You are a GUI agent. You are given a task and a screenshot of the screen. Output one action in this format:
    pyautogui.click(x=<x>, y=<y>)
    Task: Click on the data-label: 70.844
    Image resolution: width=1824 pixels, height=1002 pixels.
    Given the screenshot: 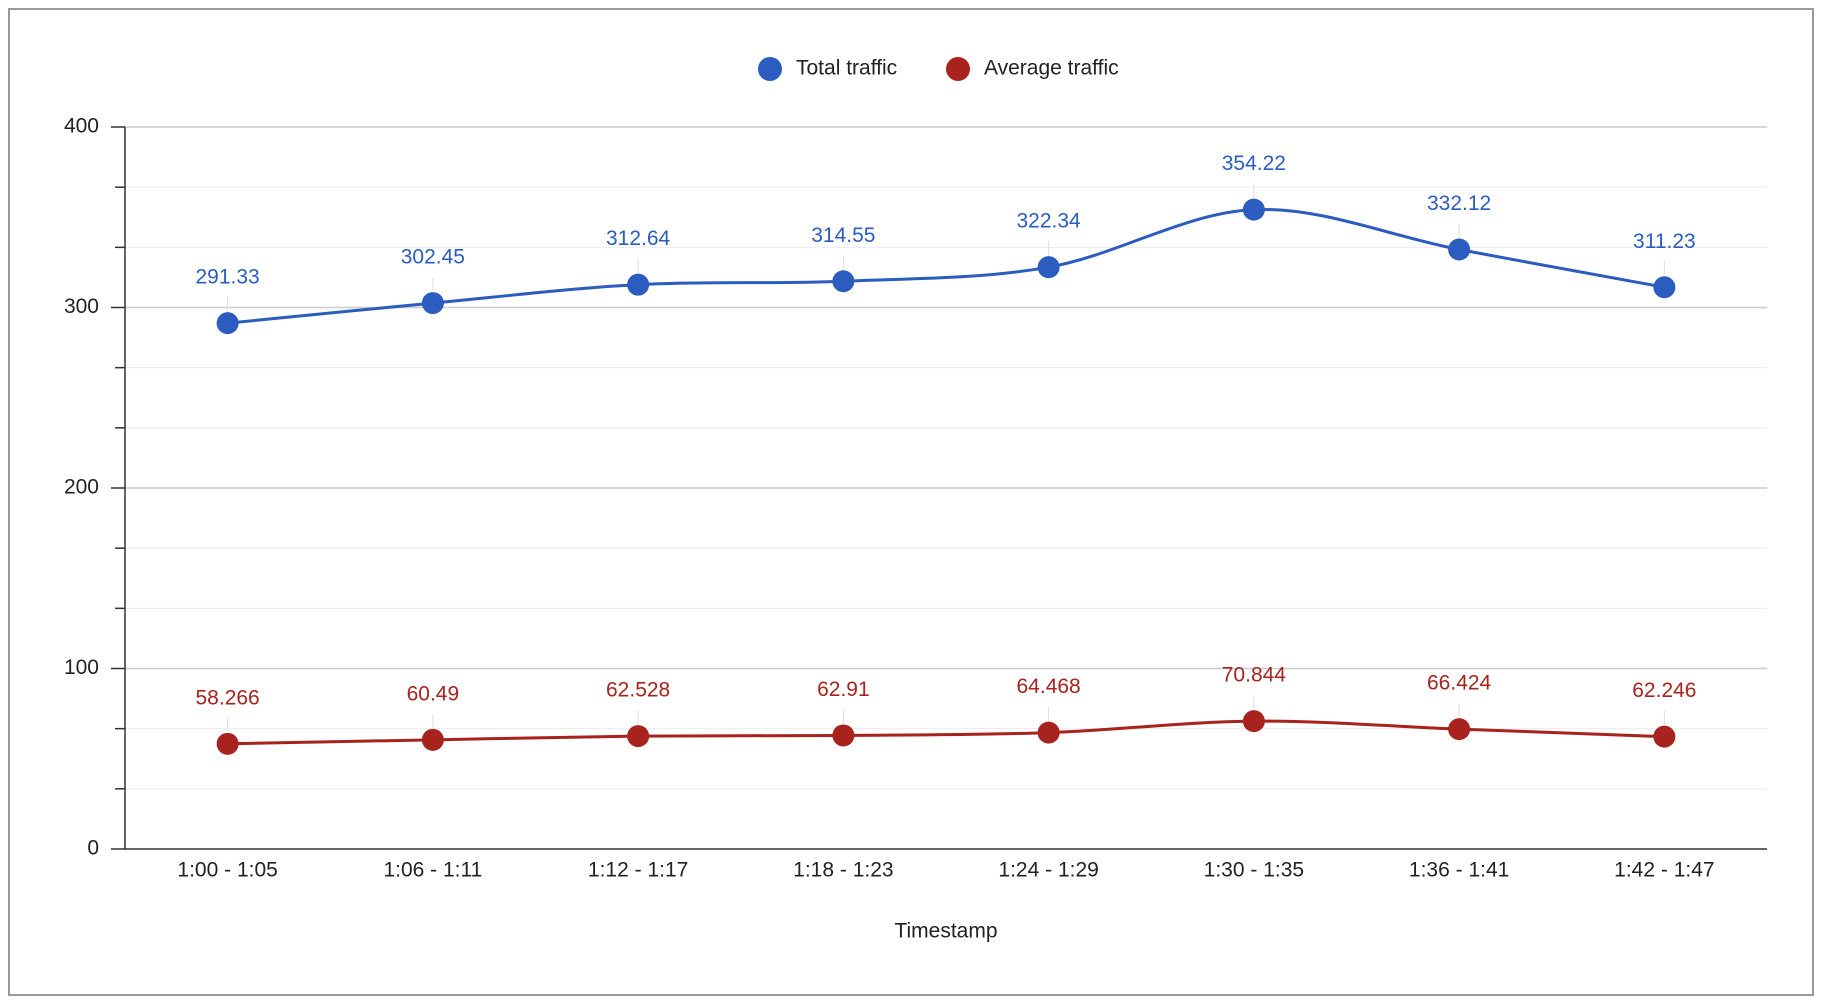 What is the action you would take?
    pyautogui.click(x=1254, y=675)
    